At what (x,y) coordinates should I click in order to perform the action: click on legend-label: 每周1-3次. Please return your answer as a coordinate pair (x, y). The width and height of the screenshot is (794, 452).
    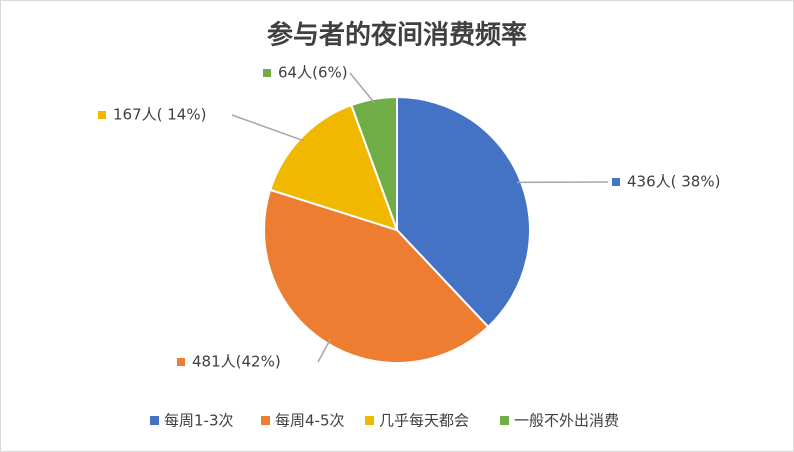
    Looking at the image, I should click on (199, 421).